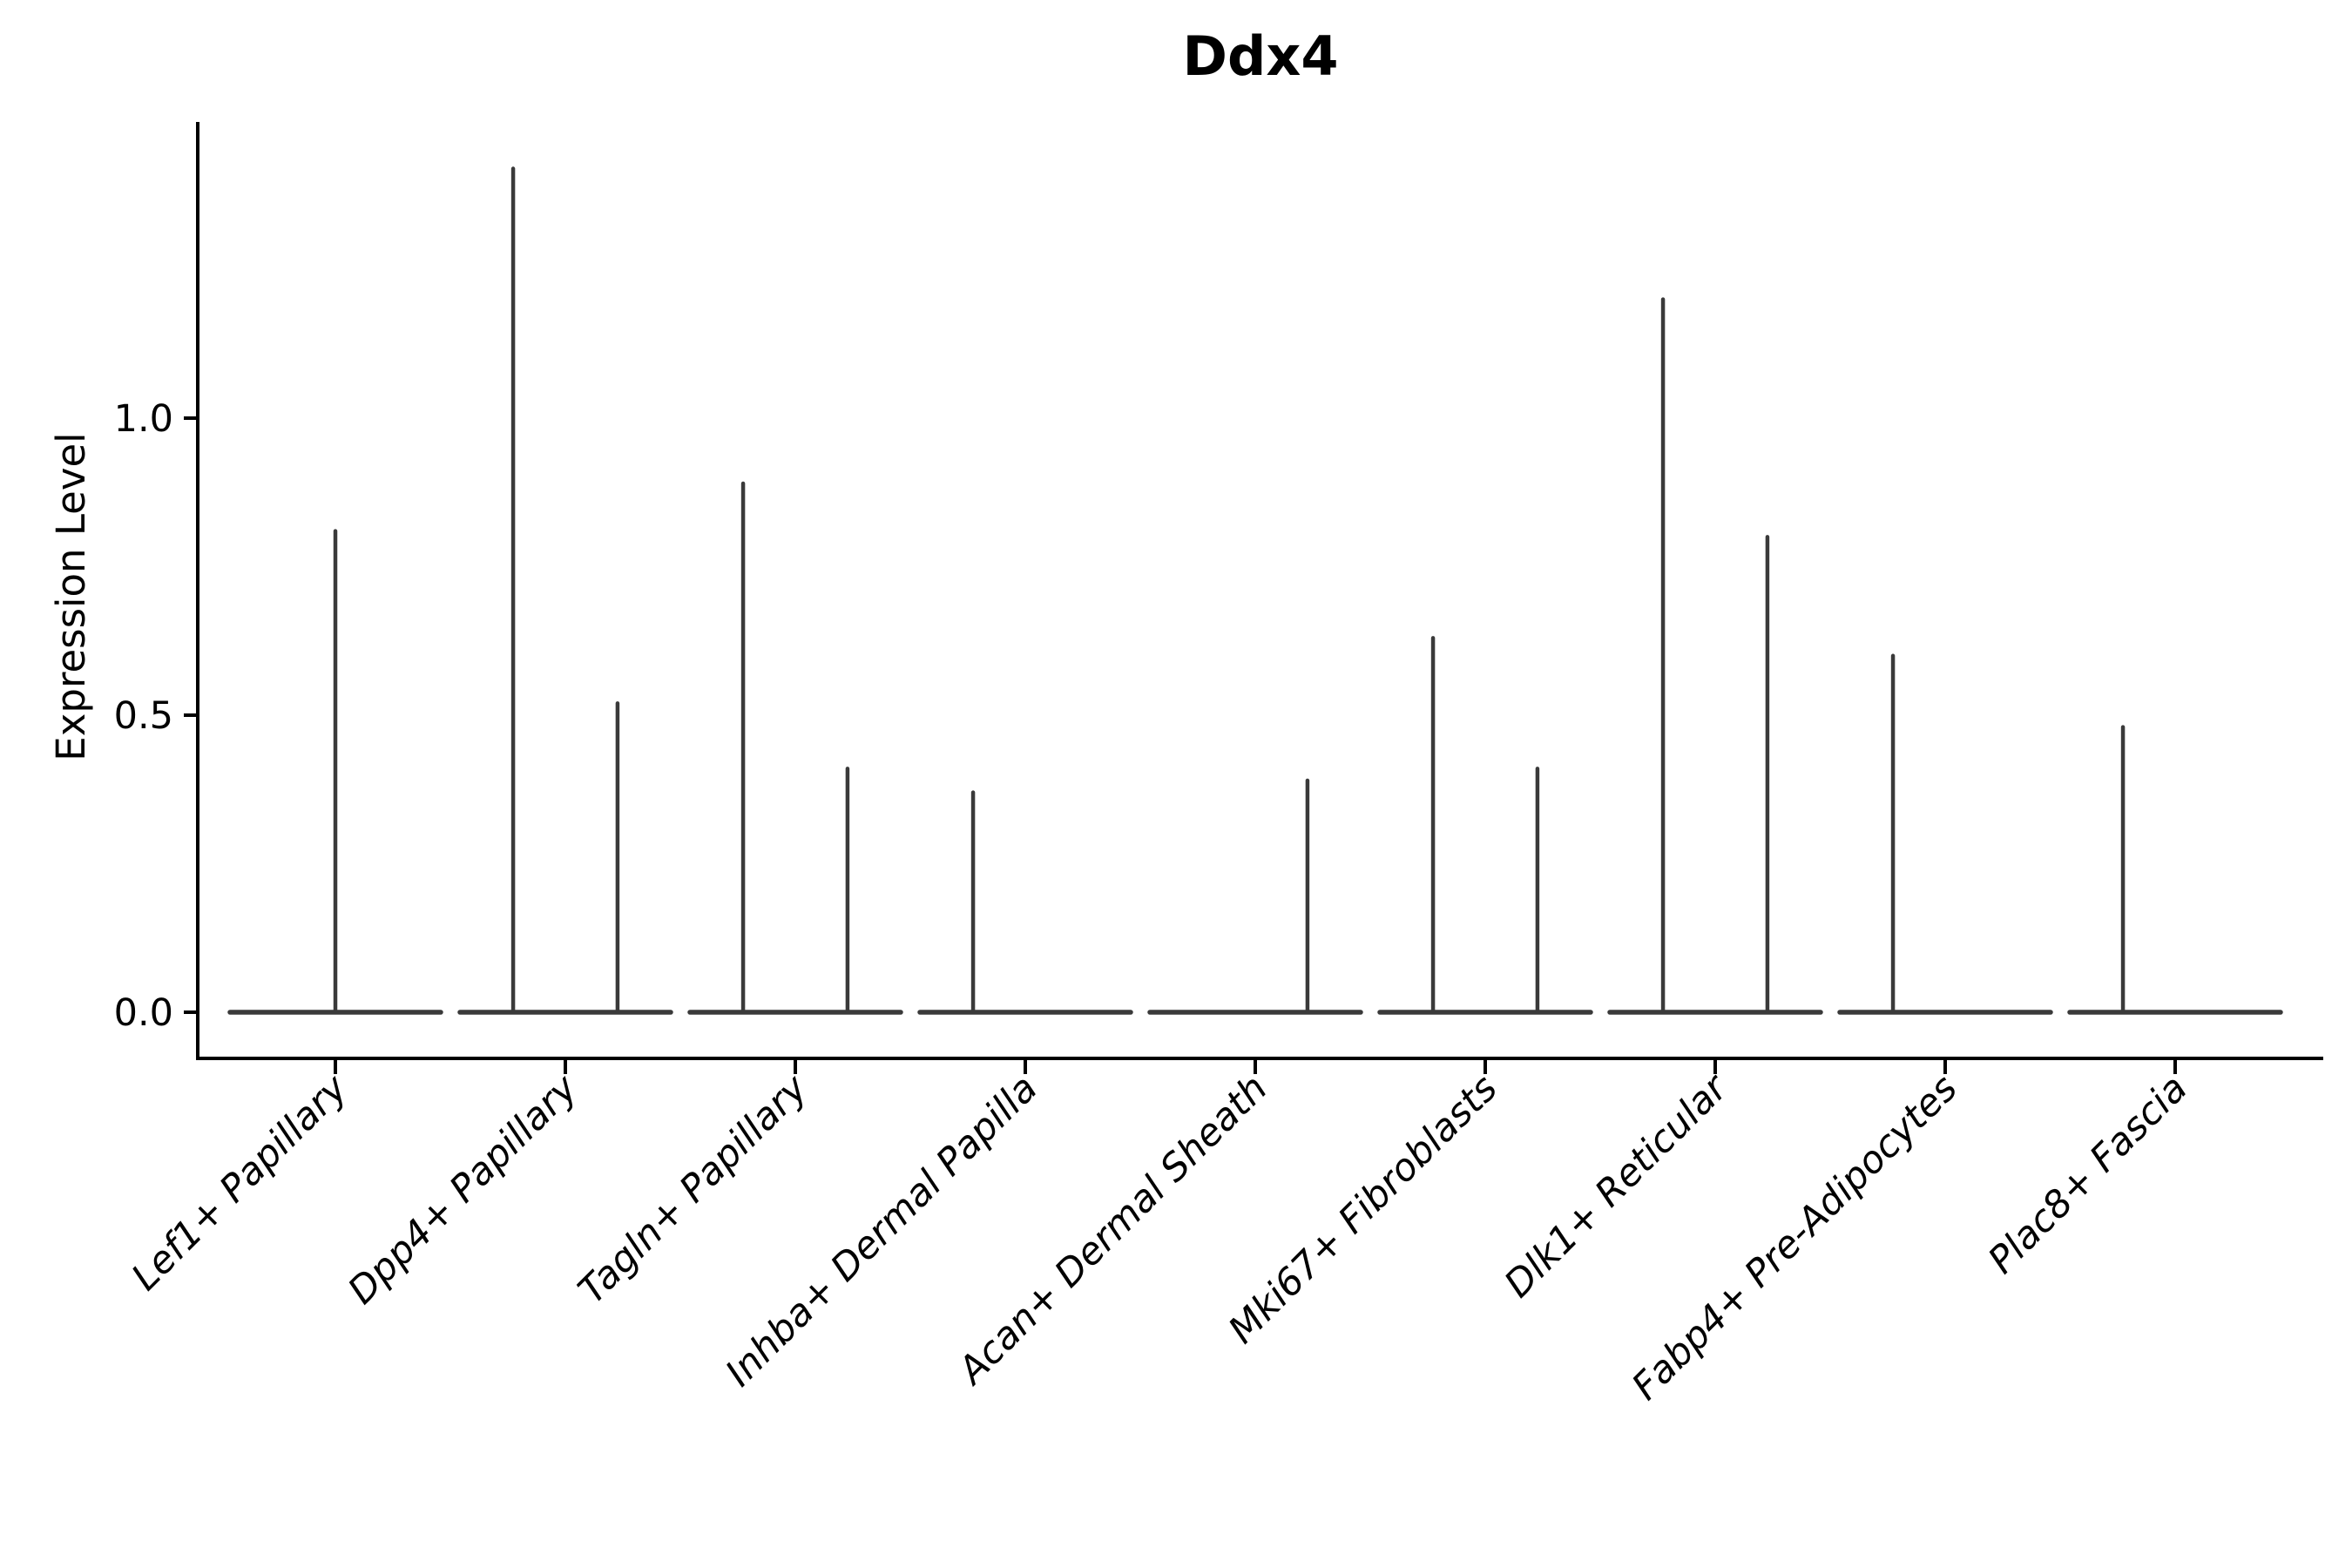  I want to click on y-tick-label: 1.0, so click(143, 419).